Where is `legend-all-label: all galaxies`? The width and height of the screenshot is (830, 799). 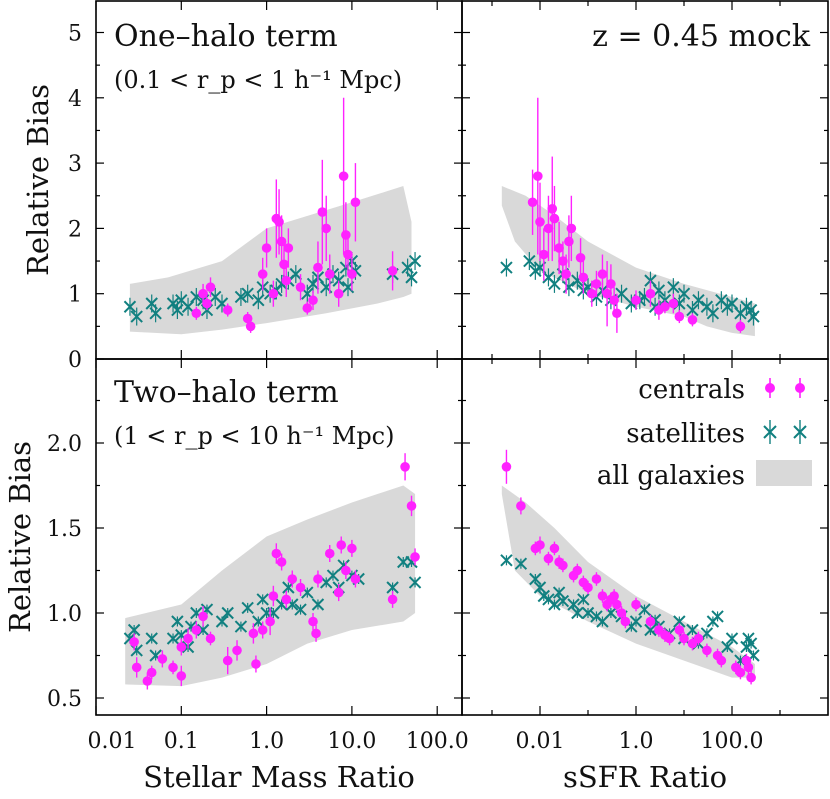
legend-all-label: all galaxies is located at coordinates (671, 476).